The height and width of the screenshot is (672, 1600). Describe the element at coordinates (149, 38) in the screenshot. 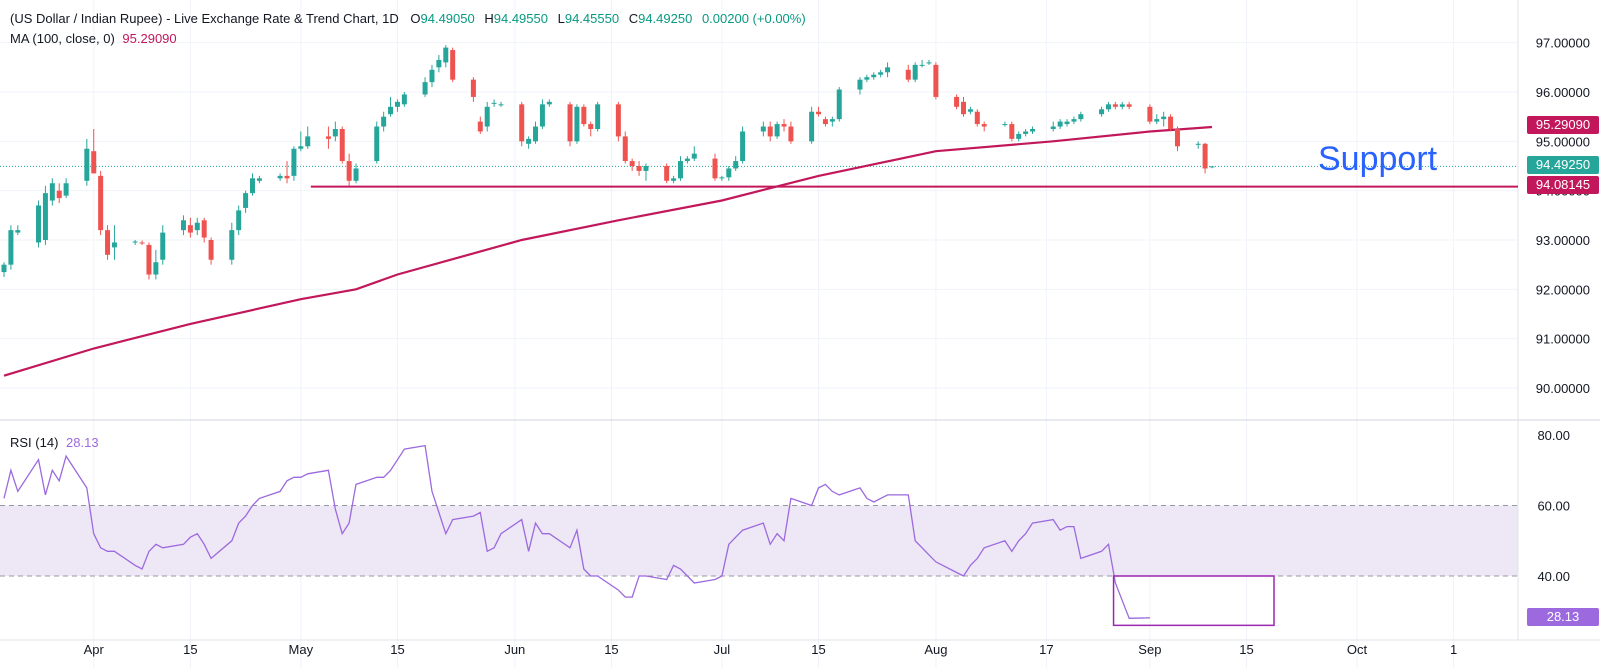

I see `ma-value: 95.29090` at that location.